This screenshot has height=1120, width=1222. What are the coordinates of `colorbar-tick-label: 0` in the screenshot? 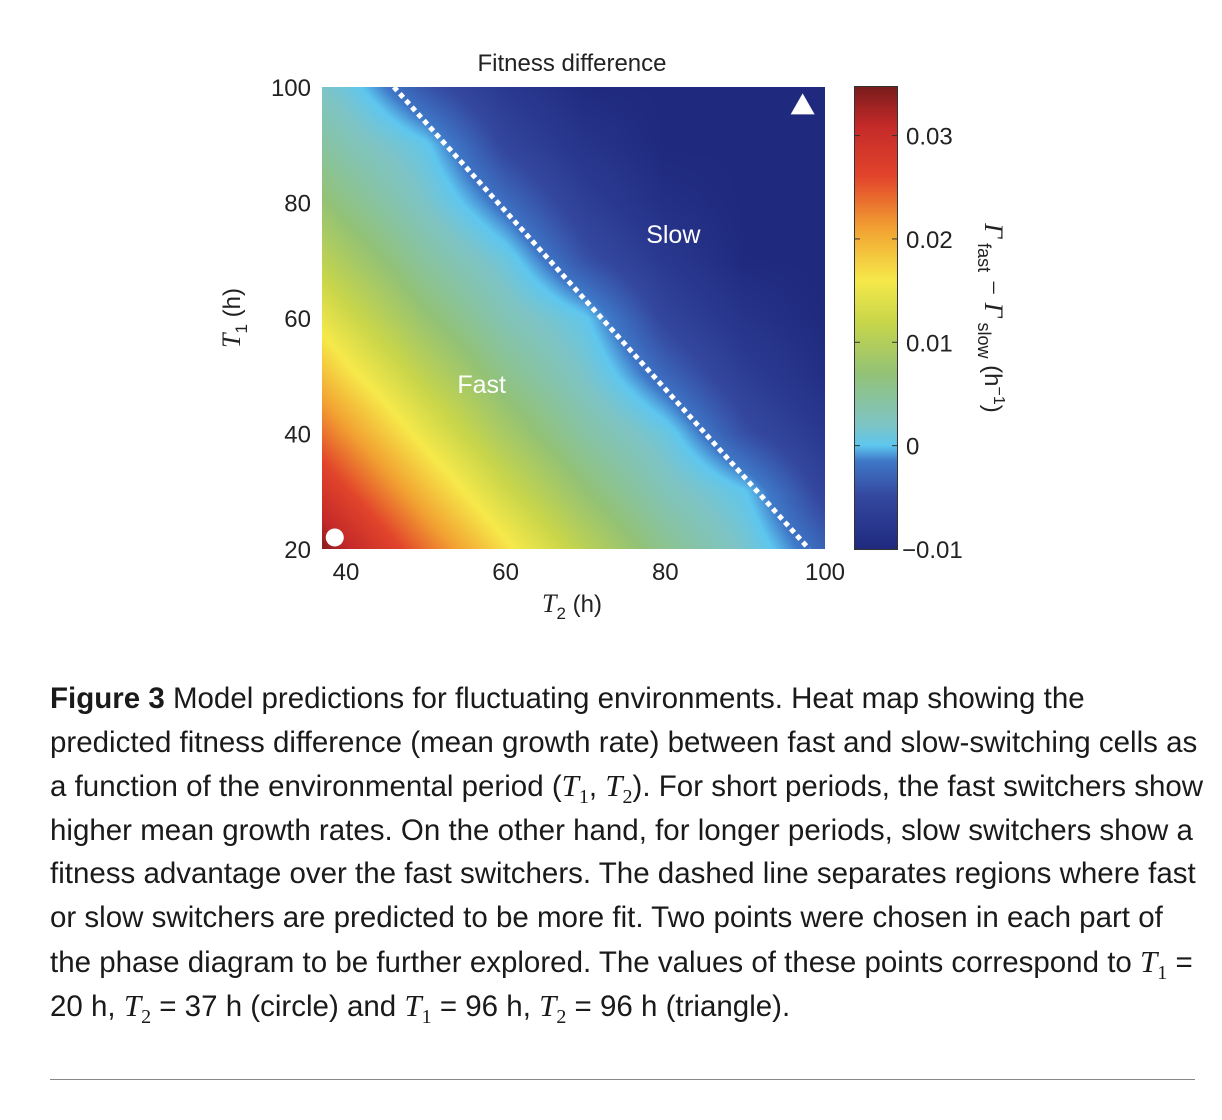 It's located at (912, 447).